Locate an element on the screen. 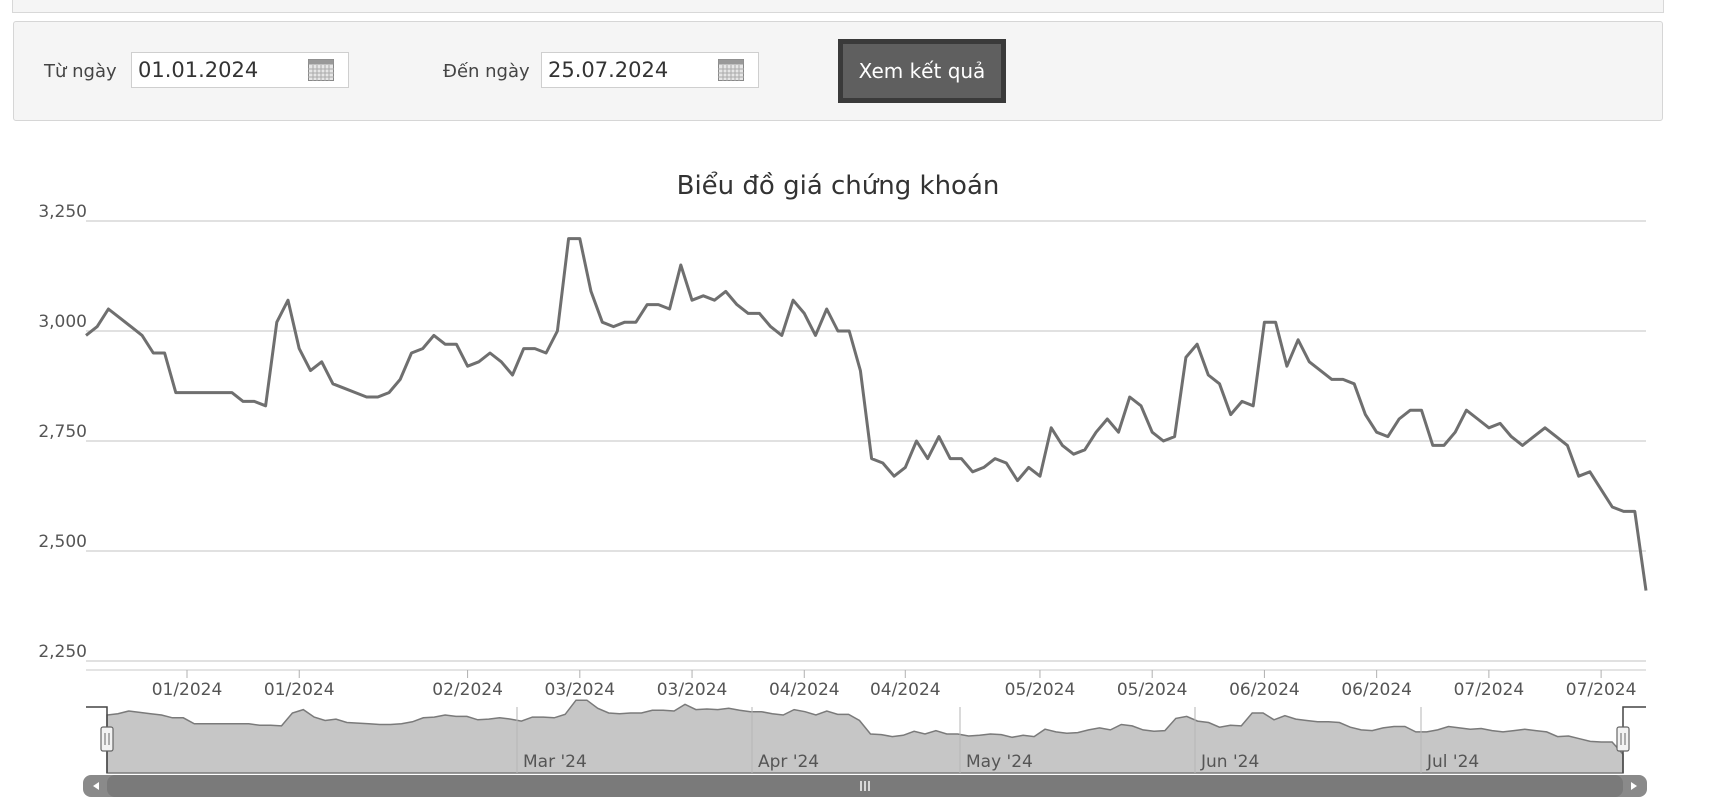 This screenshot has height=809, width=1715. x-tick-label: 02/2024 is located at coordinates (467, 690).